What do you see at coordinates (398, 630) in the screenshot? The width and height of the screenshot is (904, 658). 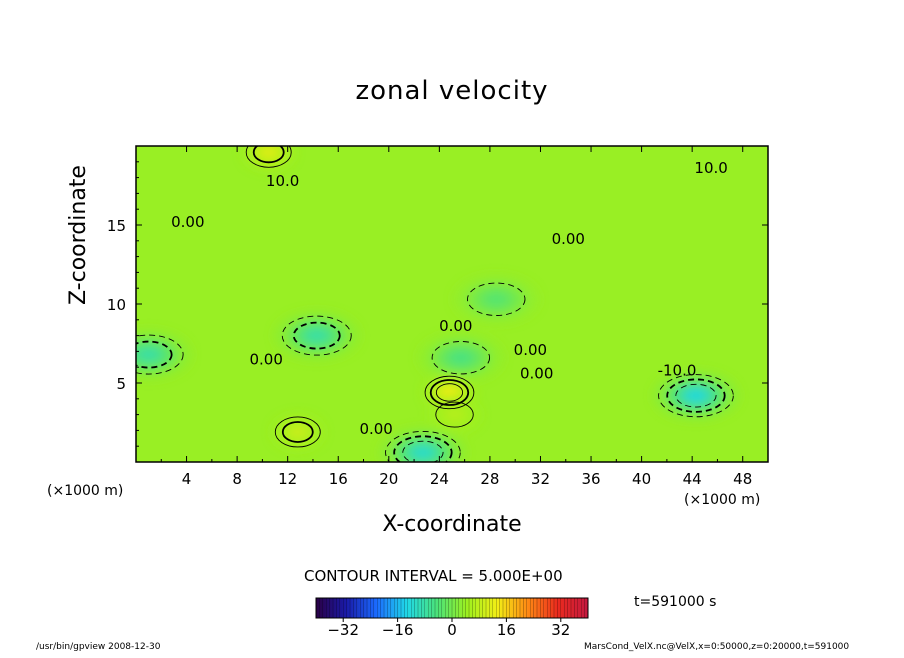 I see `colorbar-tick-label: −16` at bounding box center [398, 630].